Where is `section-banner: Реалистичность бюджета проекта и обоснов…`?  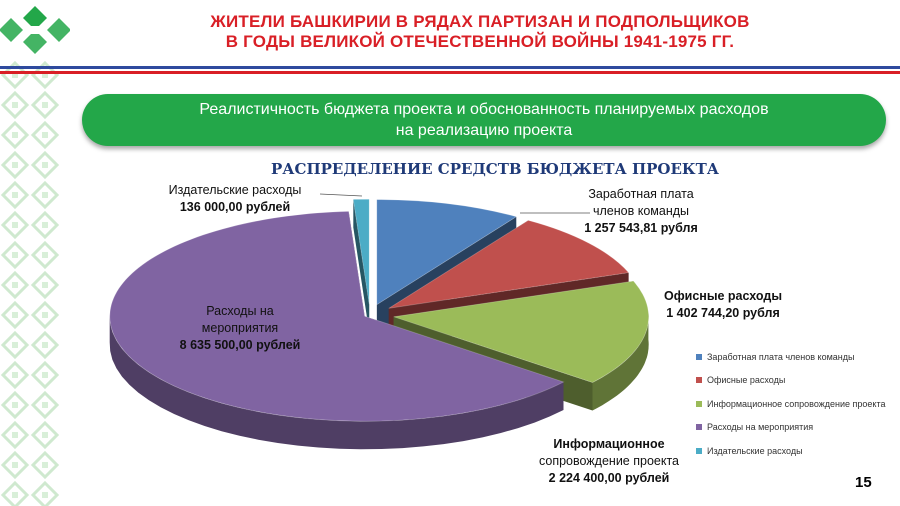
section-banner: Реалистичность бюджета проекта и обоснов… is located at coordinates (484, 120).